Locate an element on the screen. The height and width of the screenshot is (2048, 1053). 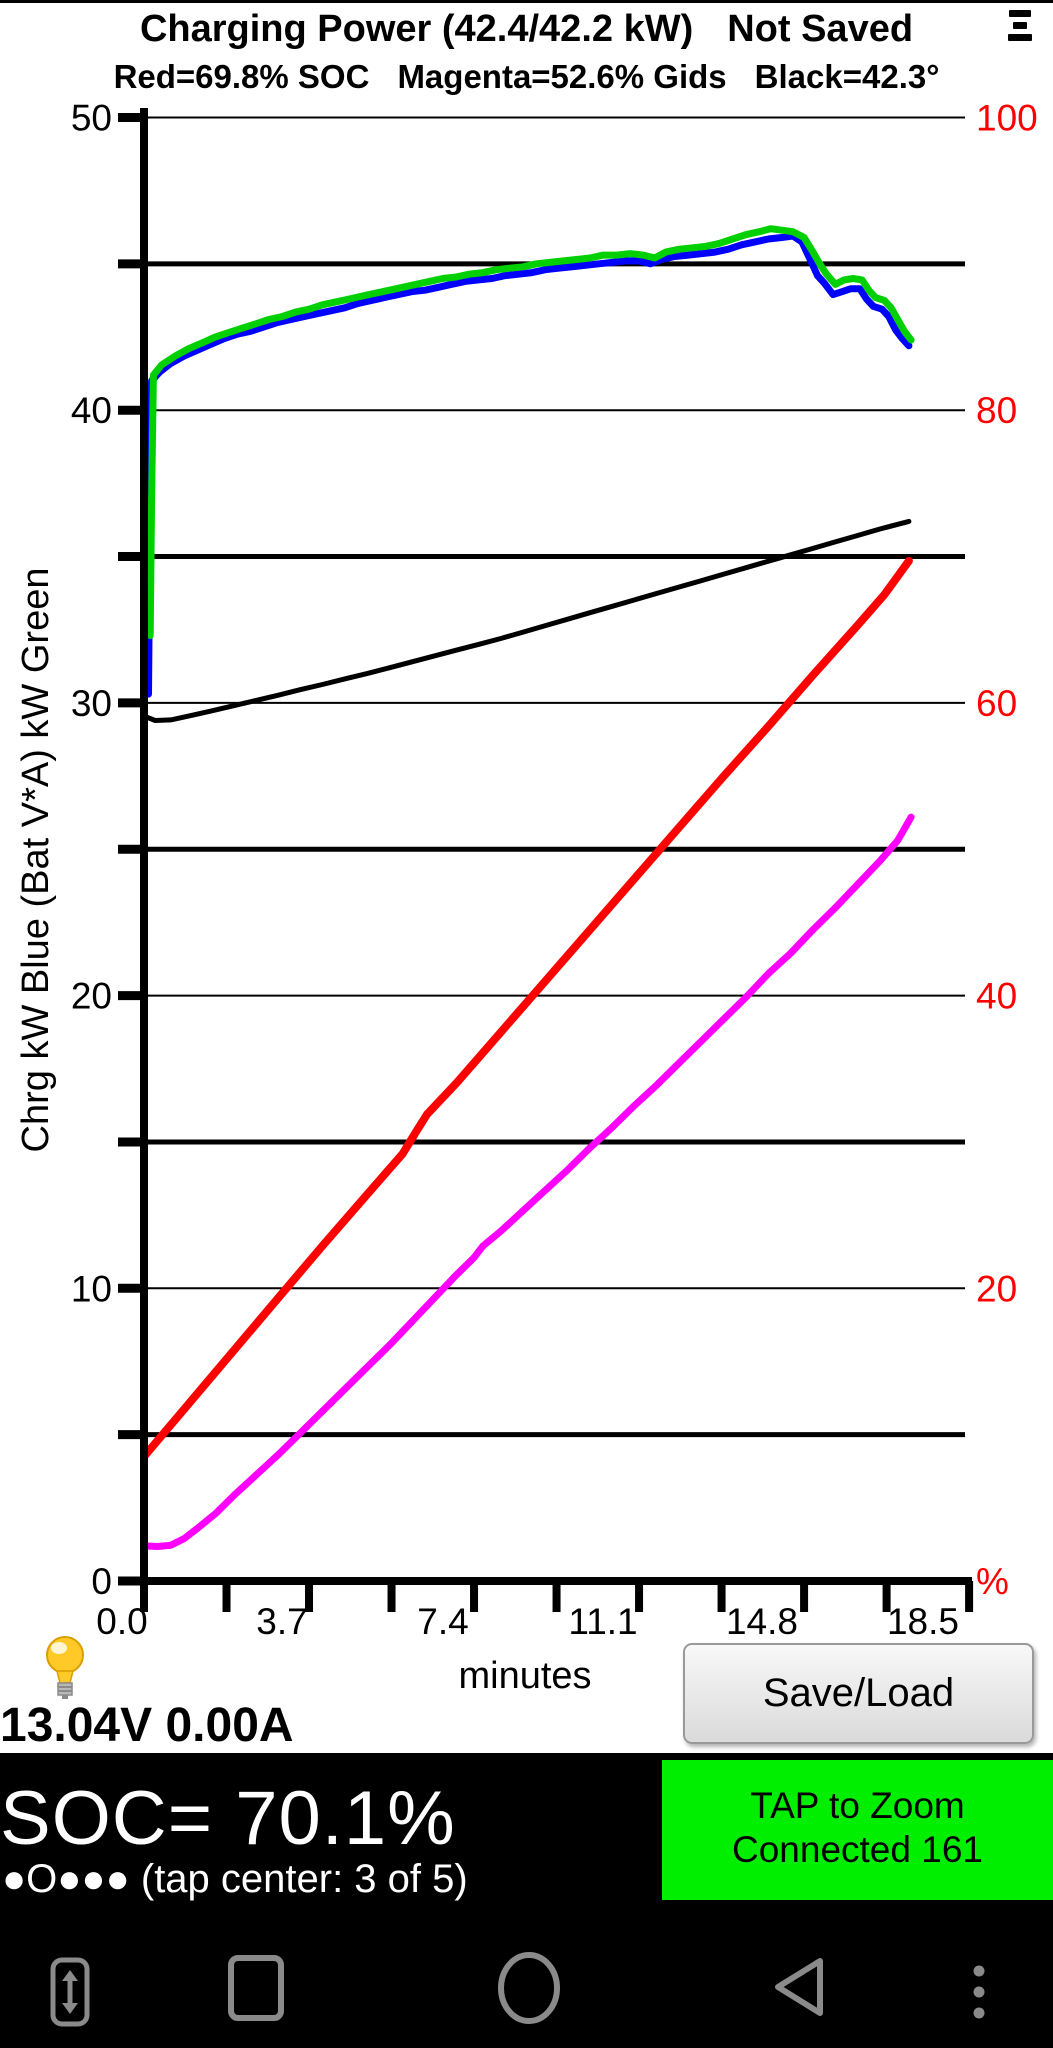
tap-to-zoom-button: TAP to Zoom Connected 161 is located at coordinates (857, 1830).